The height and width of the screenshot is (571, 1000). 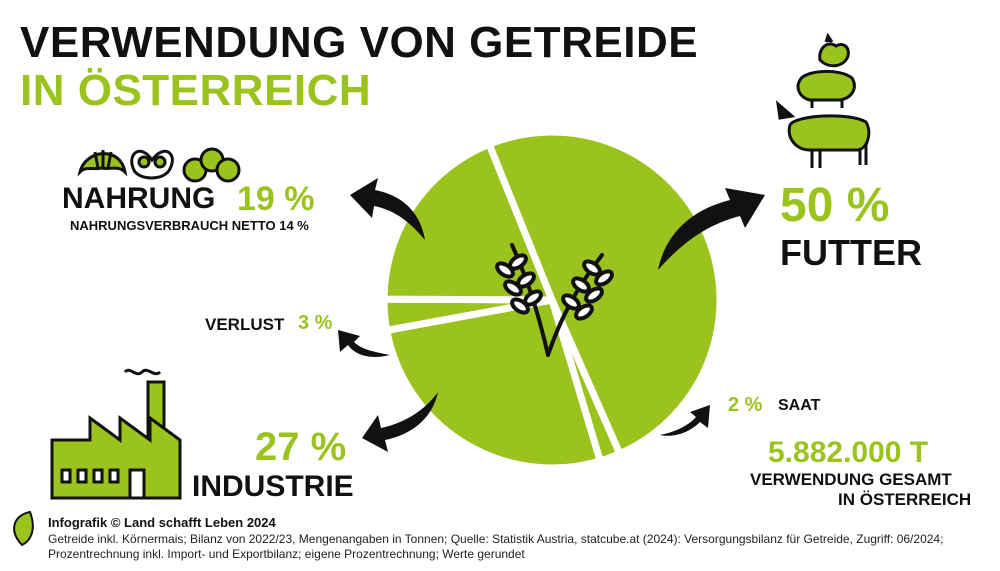 What do you see at coordinates (211, 165) in the screenshot?
I see `bread-rolls-icon` at bounding box center [211, 165].